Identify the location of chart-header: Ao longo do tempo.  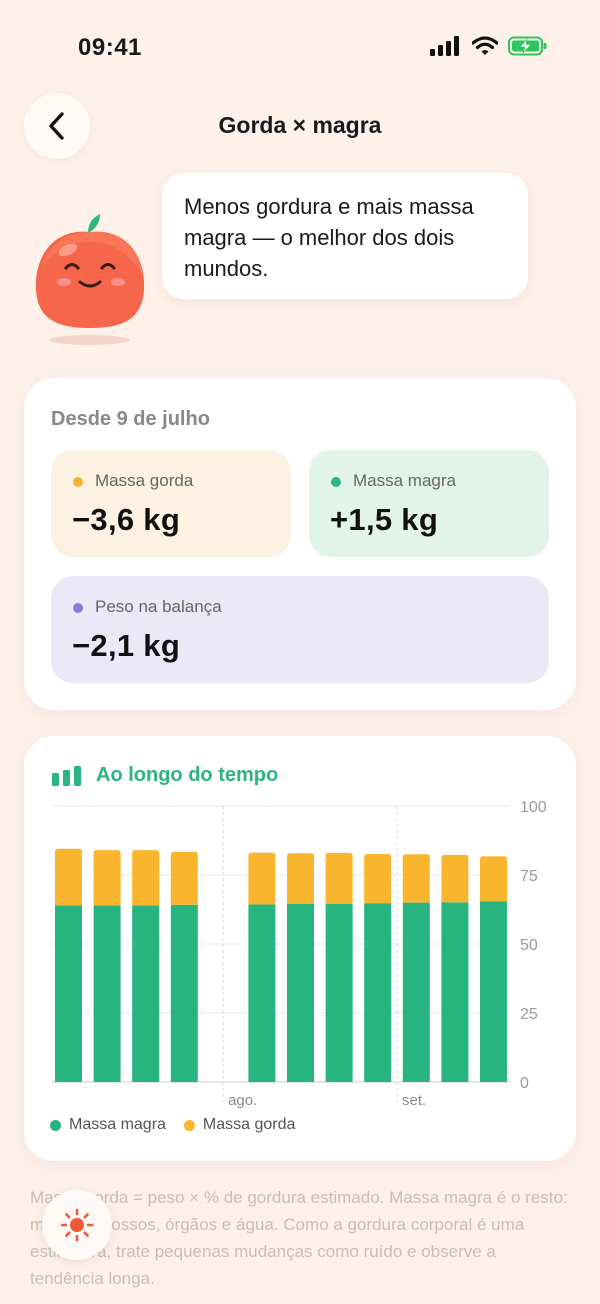
(165, 775).